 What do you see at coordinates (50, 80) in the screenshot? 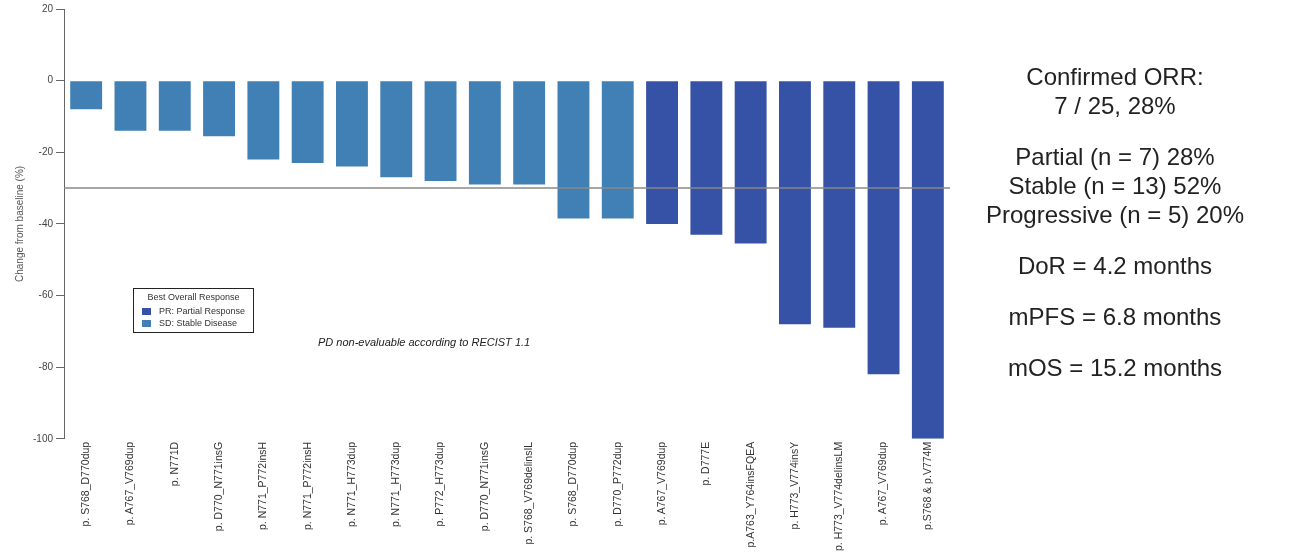
I see `y-tick-label: 0` at bounding box center [50, 80].